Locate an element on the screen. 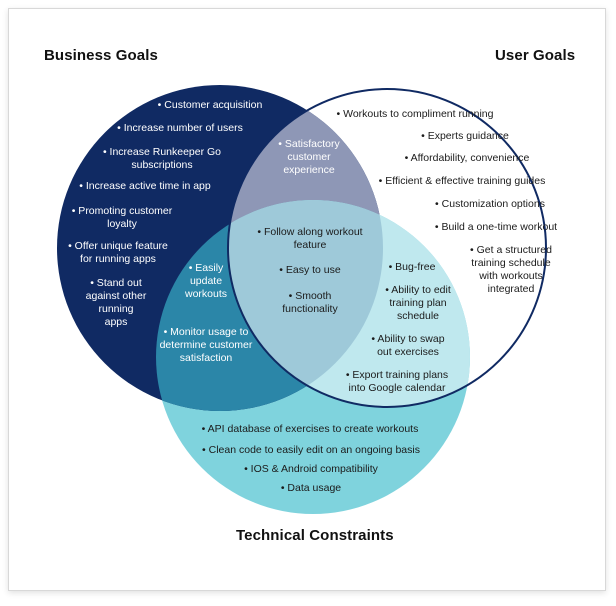 The height and width of the screenshot is (606, 616). user-item-workouts: • Workouts to compliment running is located at coordinates (415, 114).